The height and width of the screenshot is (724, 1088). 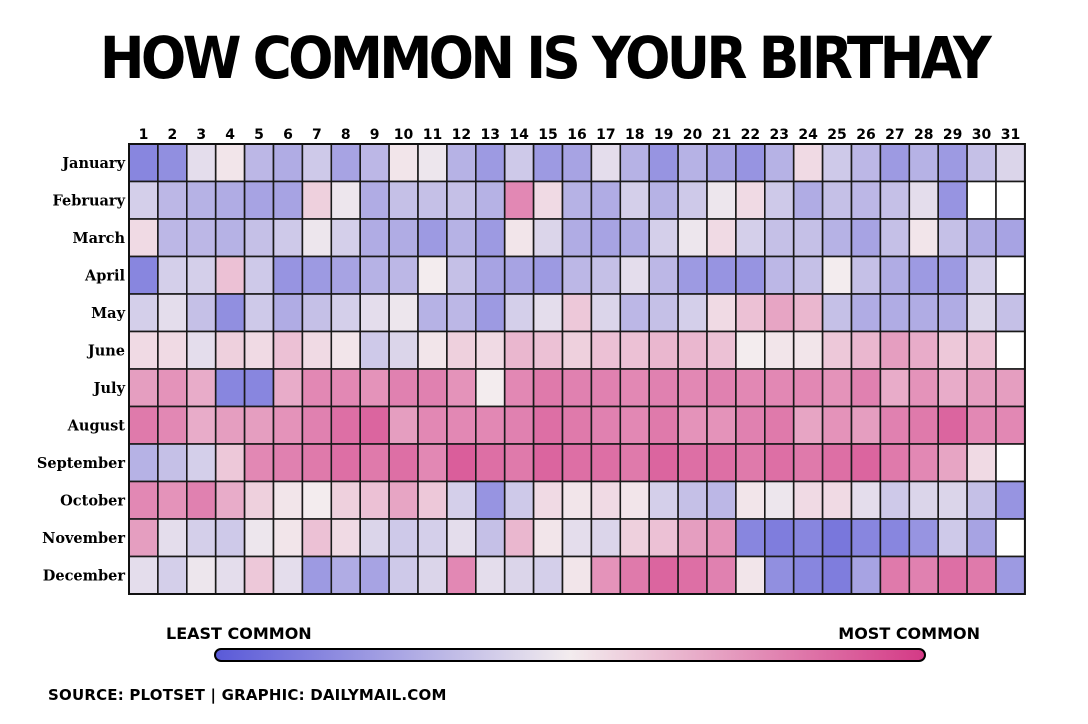 What do you see at coordinates (230, 135) in the screenshot?
I see `day-label-4: 4` at bounding box center [230, 135].